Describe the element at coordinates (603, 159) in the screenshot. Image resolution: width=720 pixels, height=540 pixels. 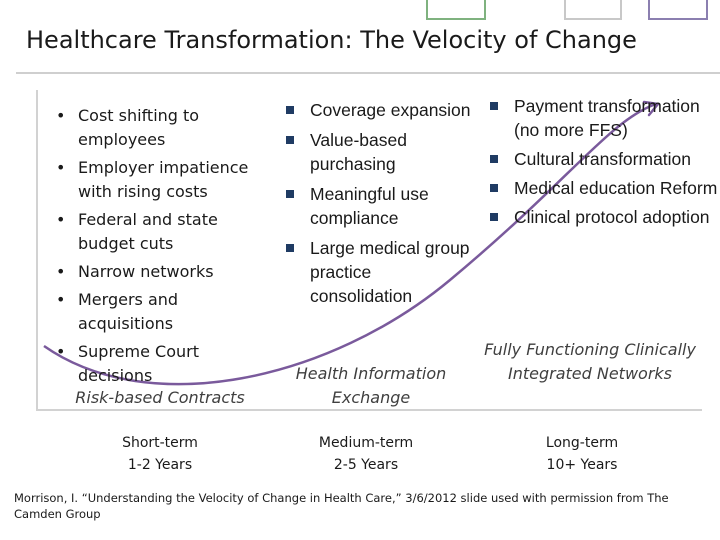
I see `list-item: Cultural transformation` at that location.